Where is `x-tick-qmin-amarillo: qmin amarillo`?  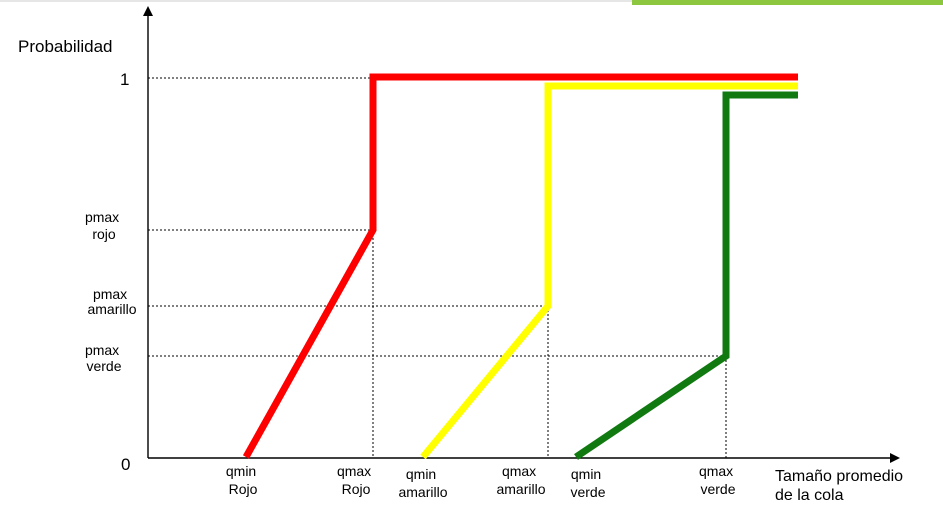
x-tick-qmin-amarillo: qmin amarillo is located at coordinates (422, 483).